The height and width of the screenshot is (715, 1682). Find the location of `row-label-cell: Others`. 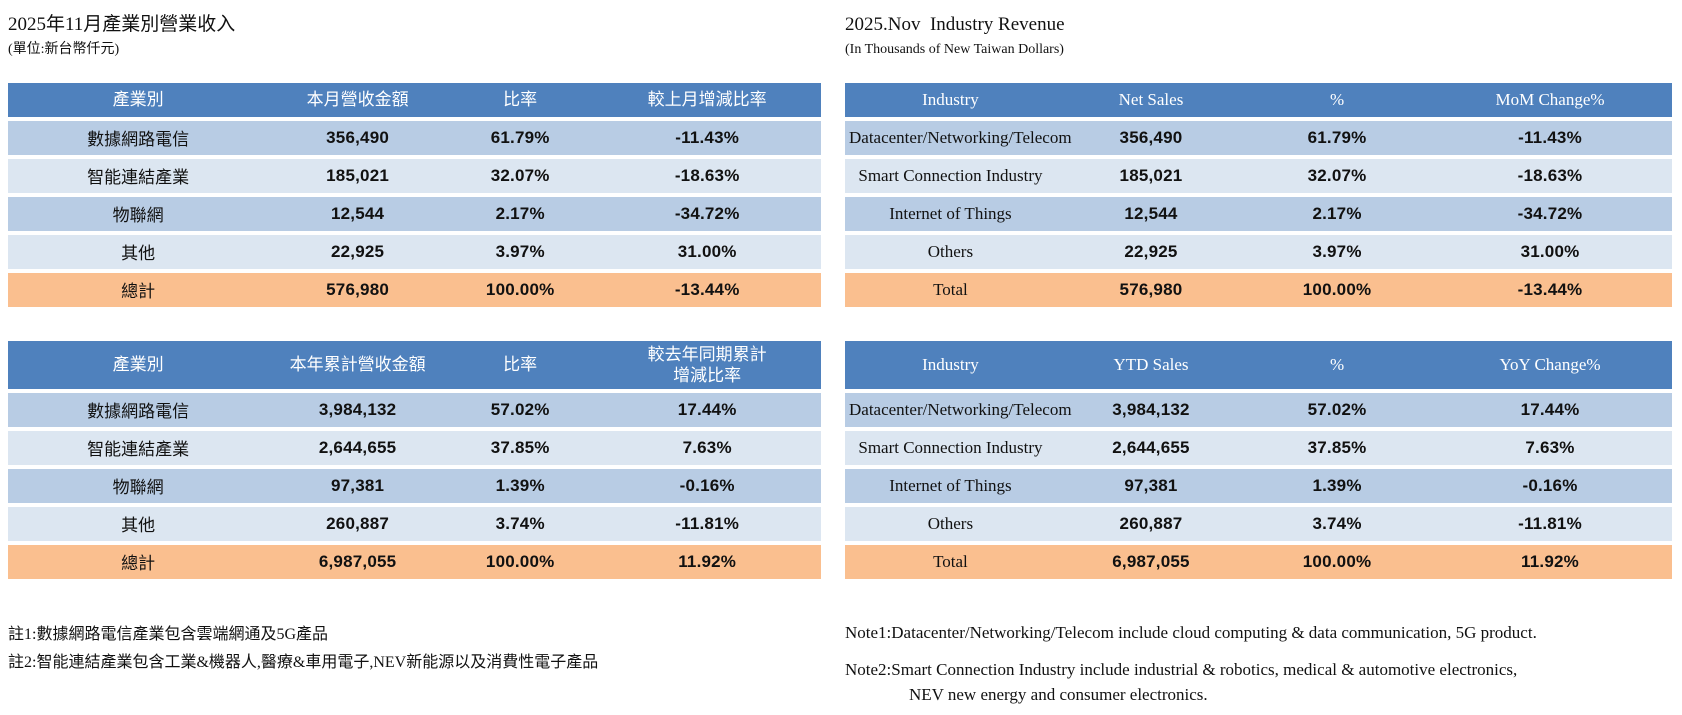

row-label-cell: Others is located at coordinates (950, 524).